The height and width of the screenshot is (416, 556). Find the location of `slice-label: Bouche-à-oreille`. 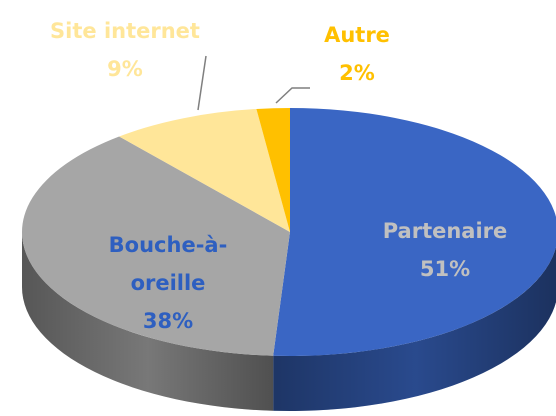

slice-label: Bouche-à-oreille is located at coordinates (168, 264).